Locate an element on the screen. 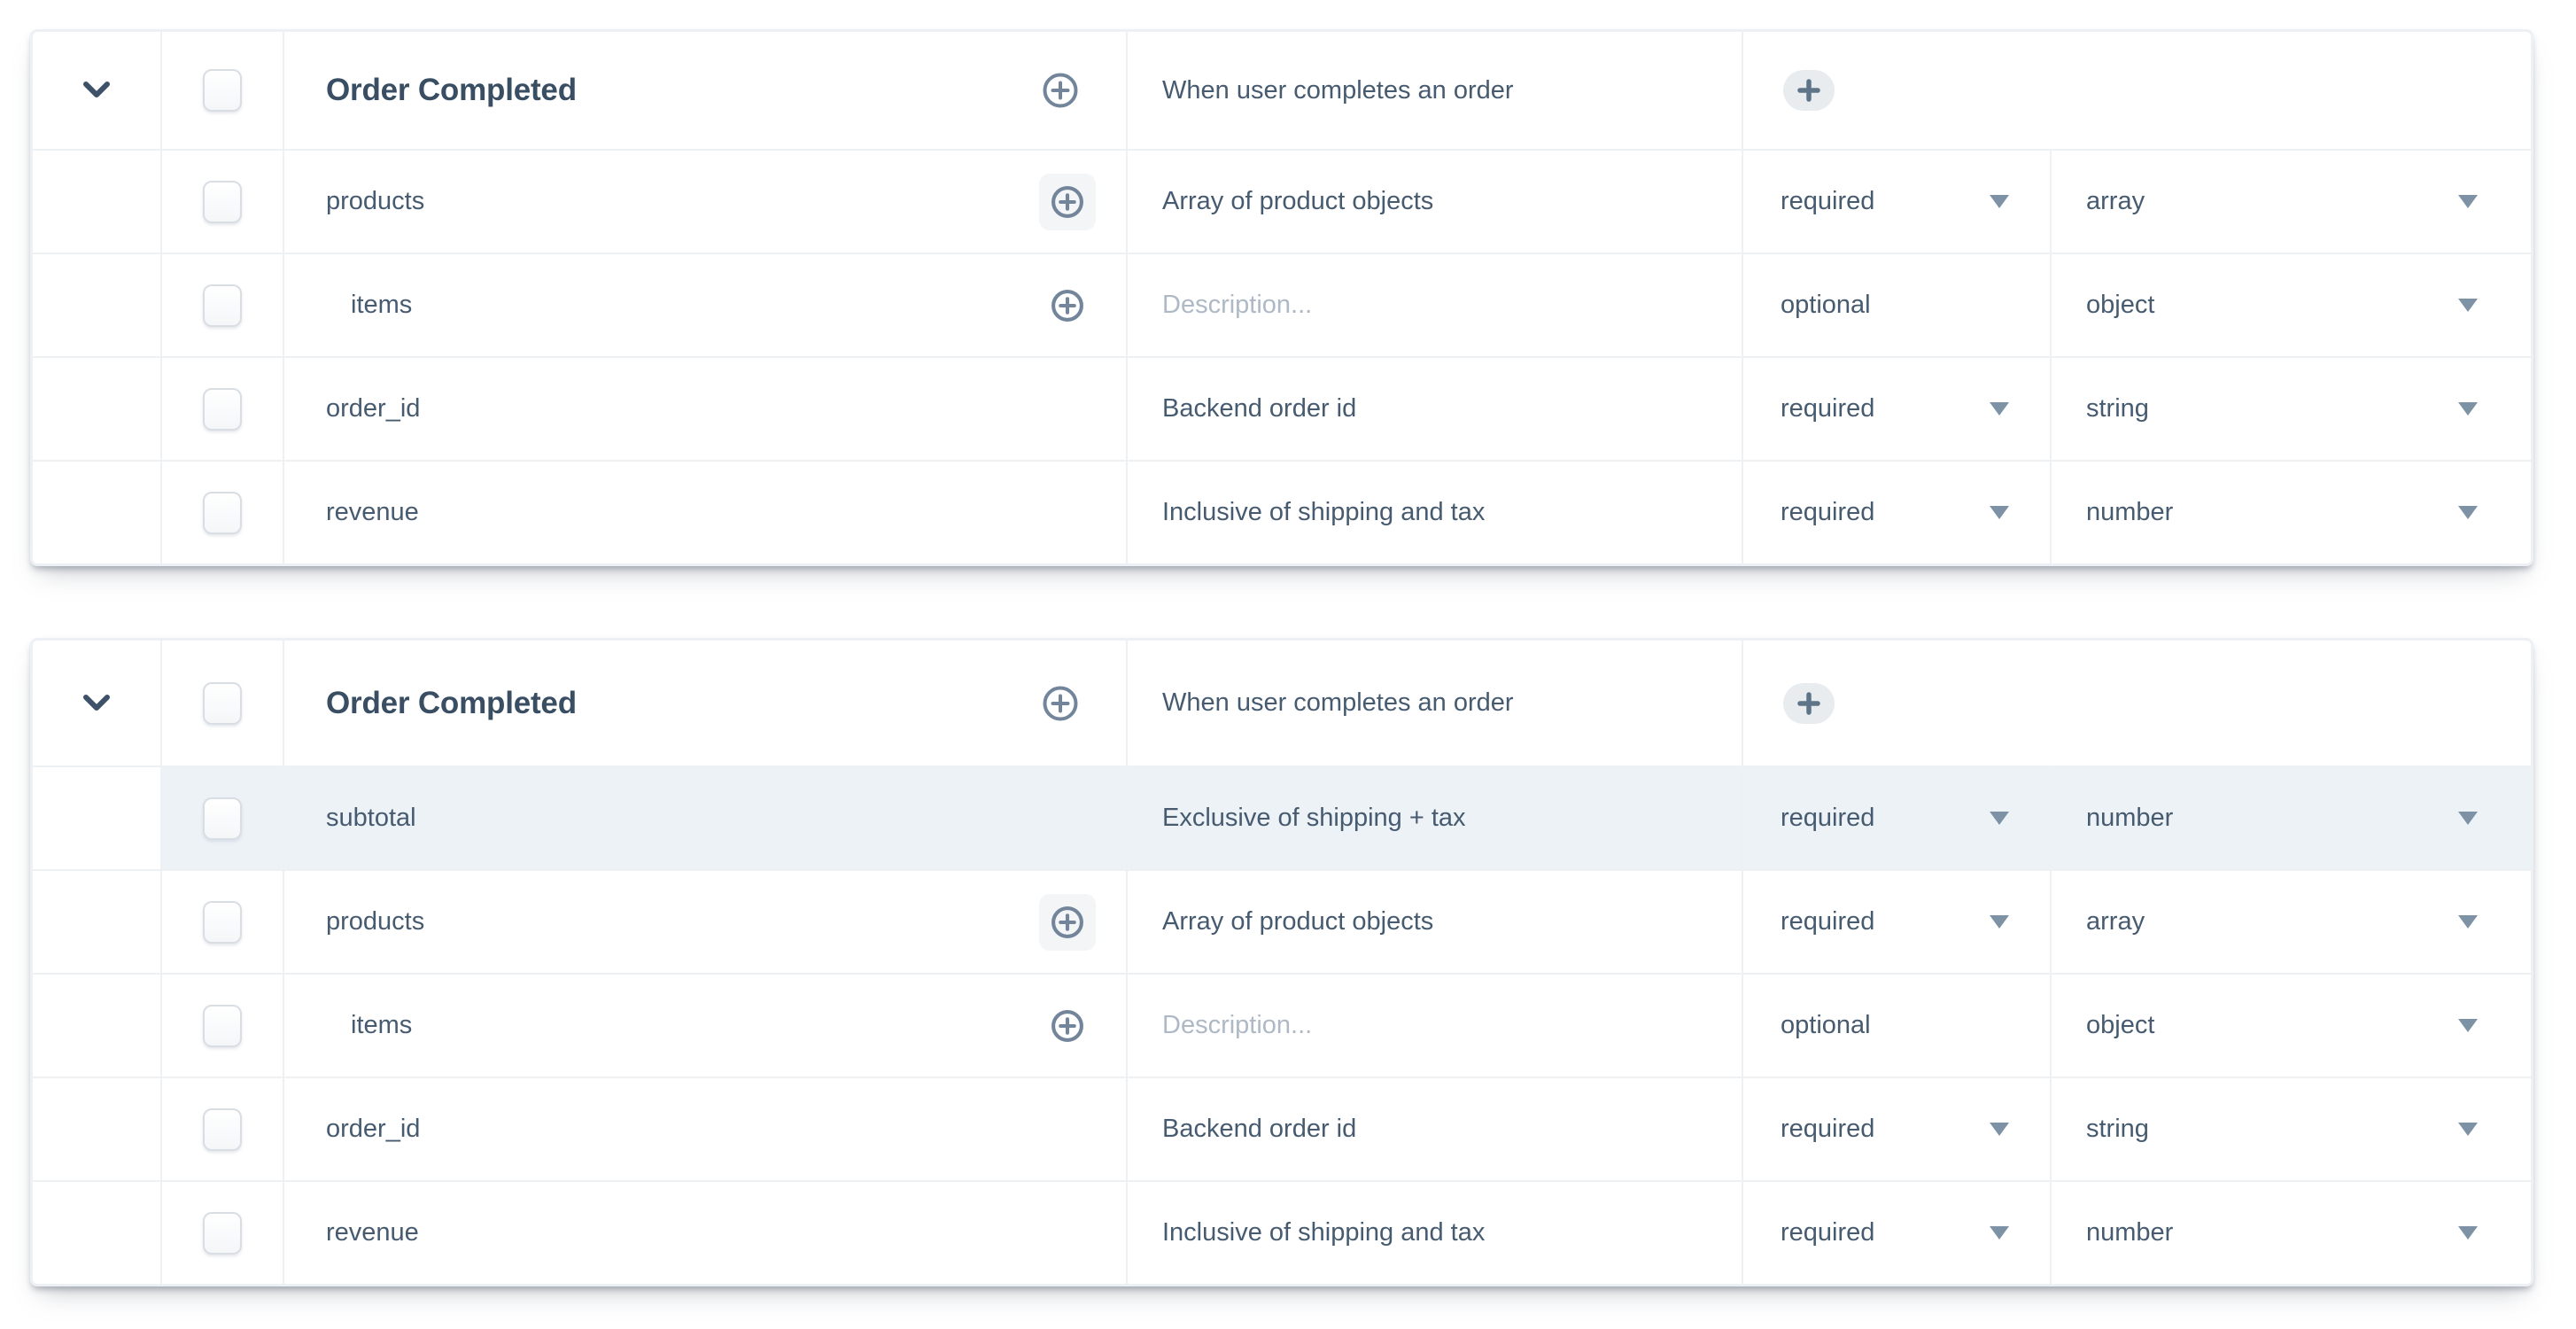  type-select-value: number is located at coordinates (2130, 818).